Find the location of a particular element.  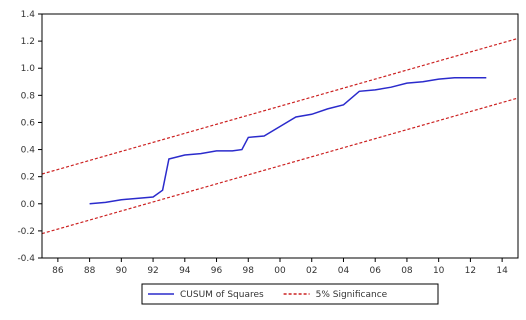

y-tick-label: -0.4 is located at coordinates (26, 259).